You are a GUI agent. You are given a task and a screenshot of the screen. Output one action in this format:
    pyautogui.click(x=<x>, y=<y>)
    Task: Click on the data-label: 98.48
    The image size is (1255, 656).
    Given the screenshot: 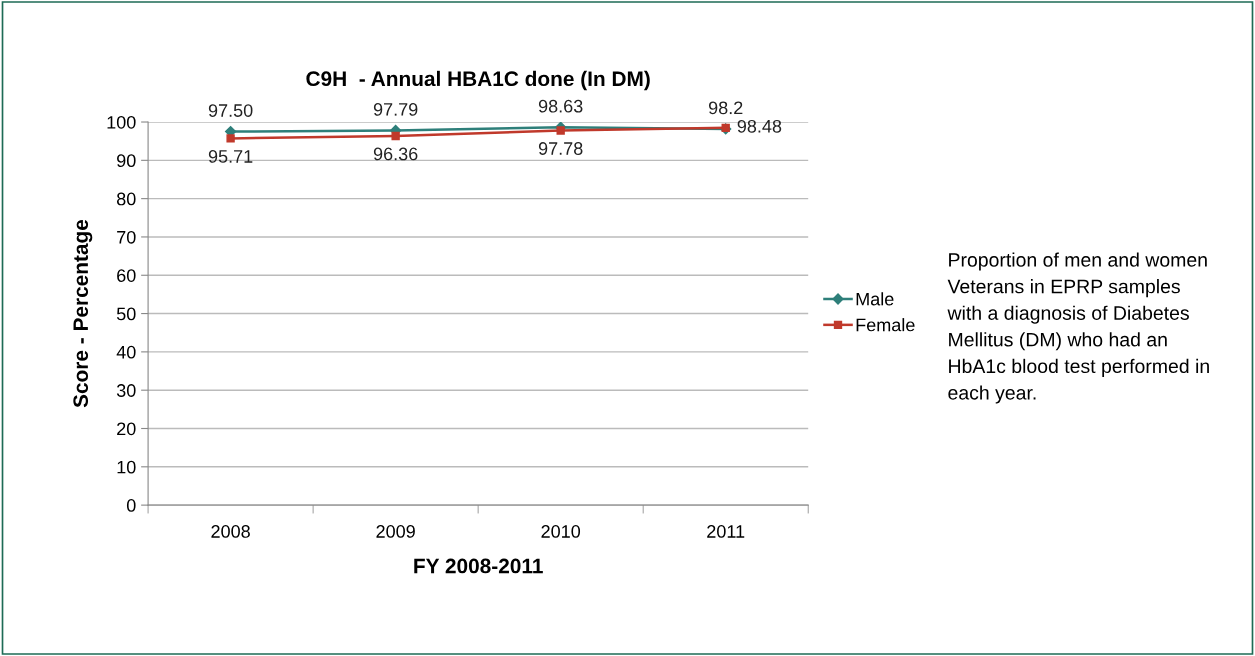 What is the action you would take?
    pyautogui.click(x=759, y=126)
    